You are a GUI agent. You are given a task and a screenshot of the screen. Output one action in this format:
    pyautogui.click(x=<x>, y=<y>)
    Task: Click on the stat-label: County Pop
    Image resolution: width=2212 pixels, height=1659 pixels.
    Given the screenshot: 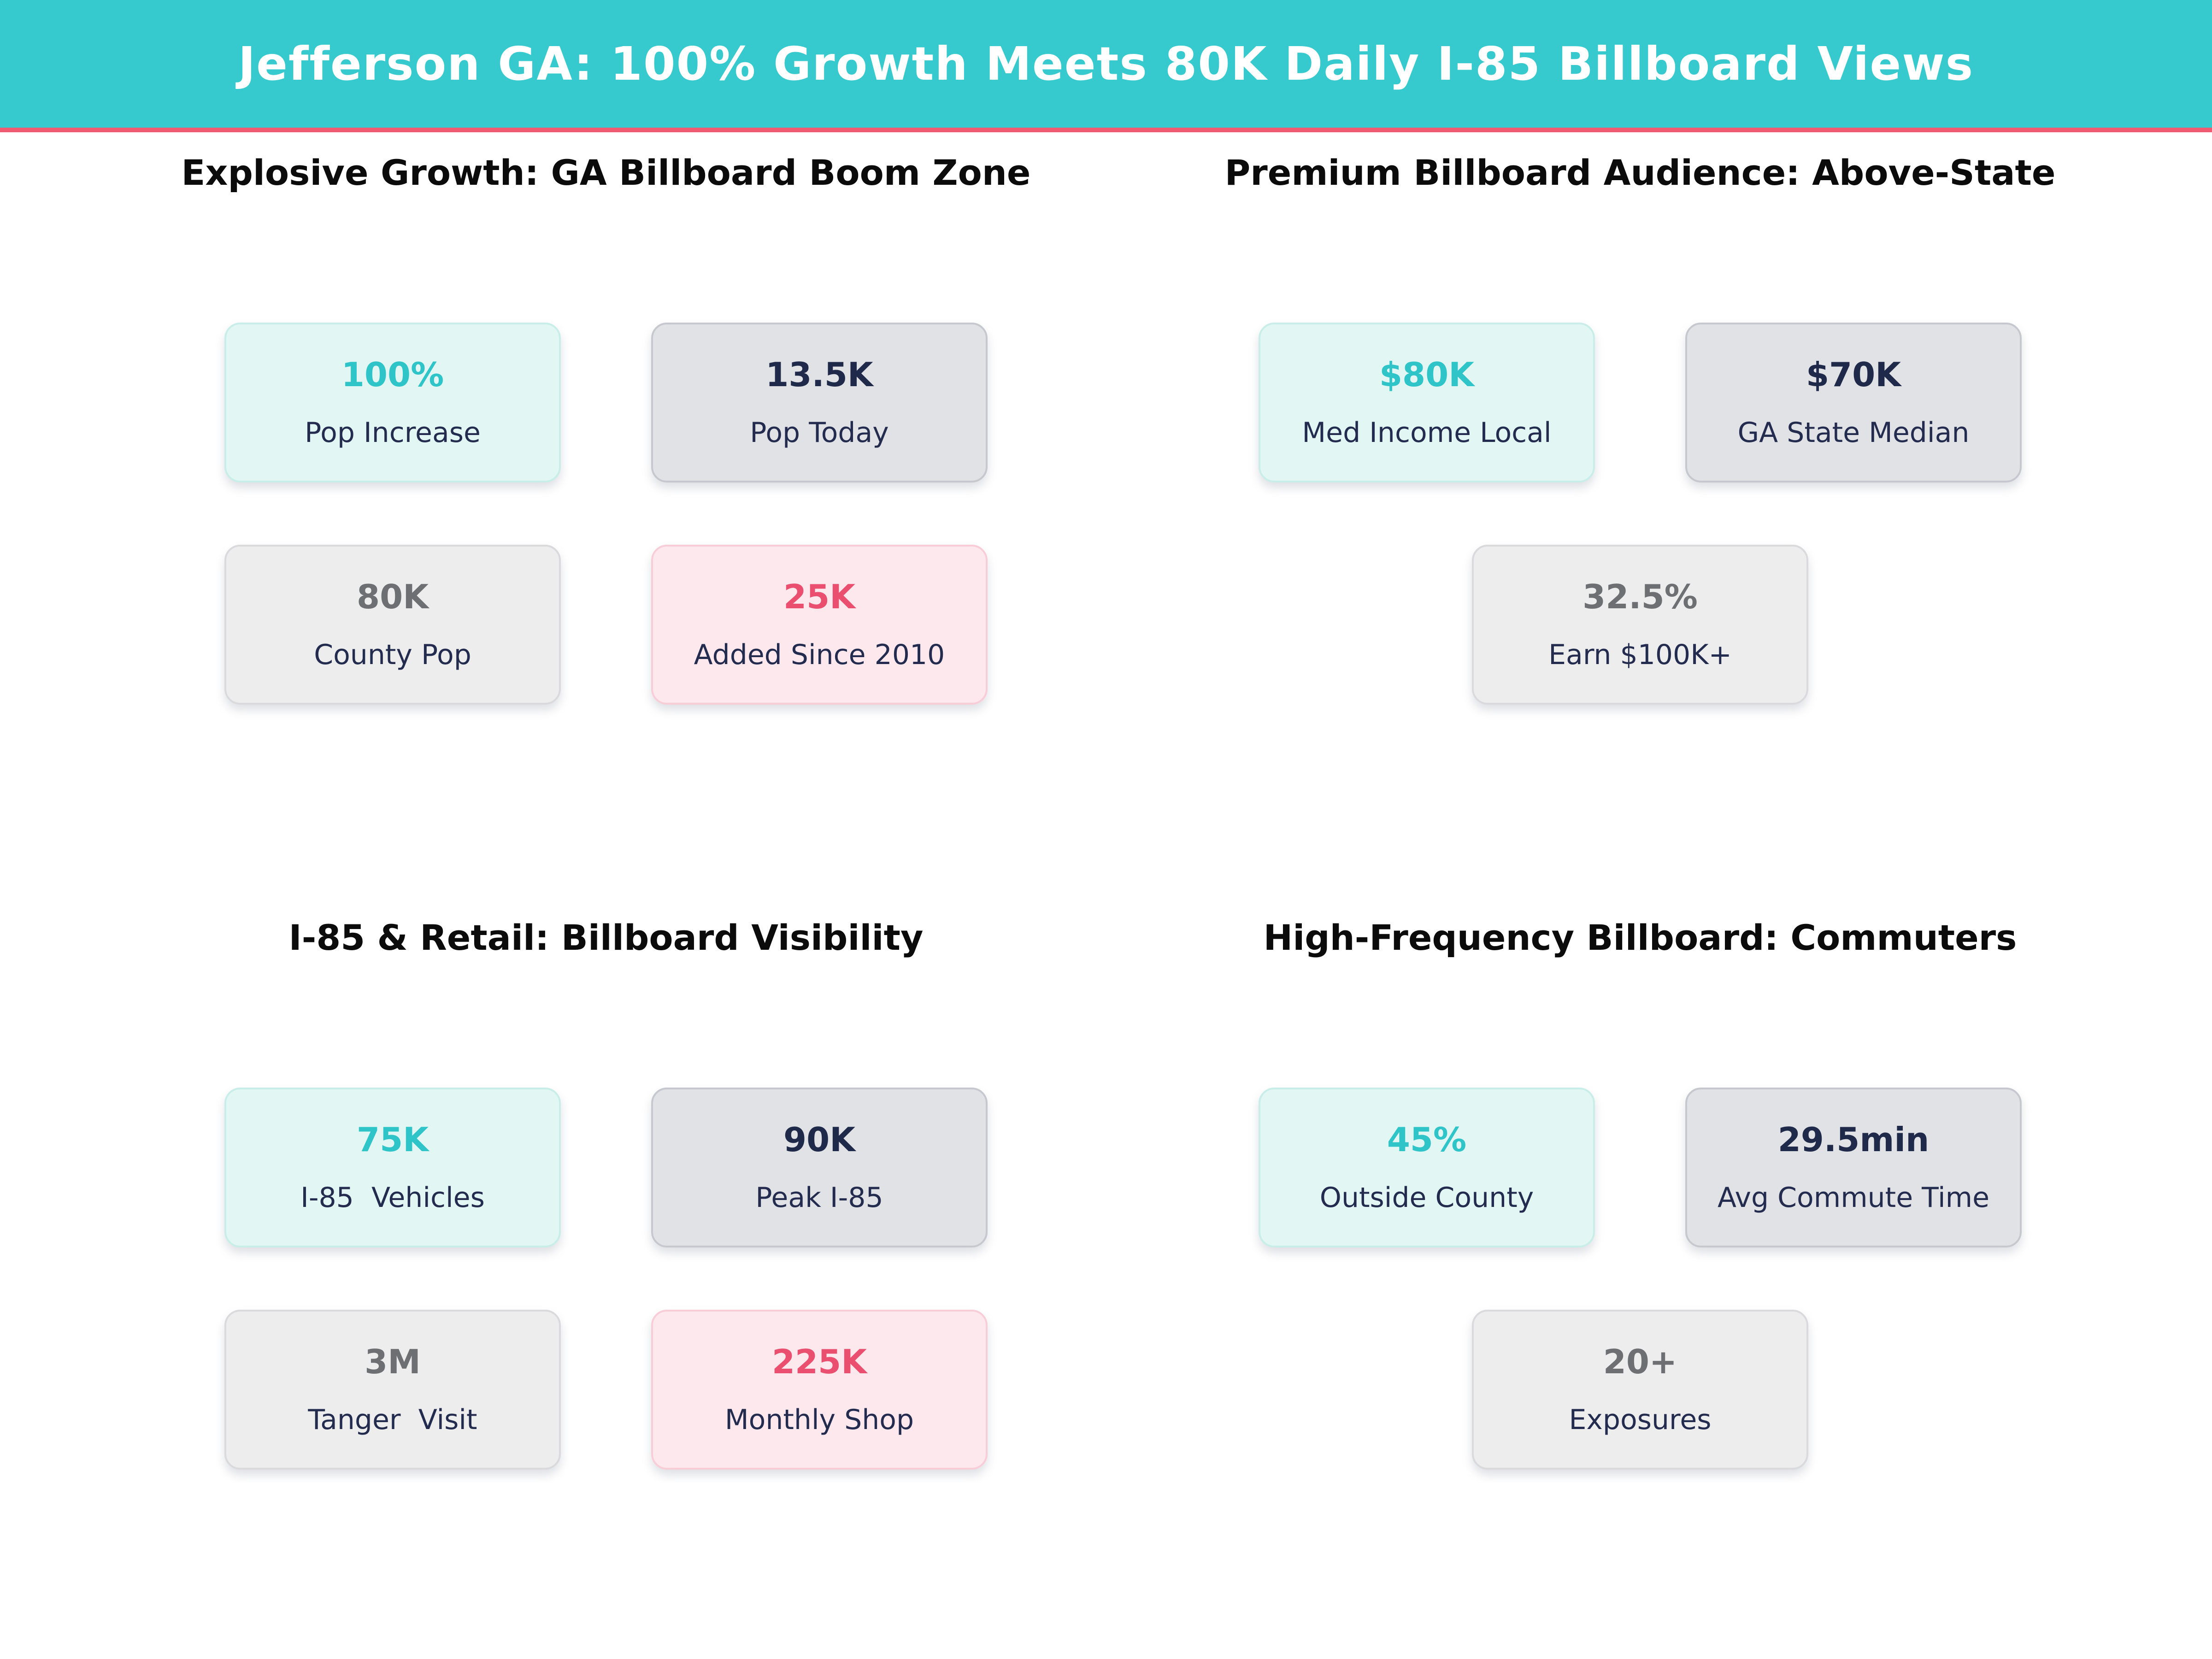 What is the action you would take?
    pyautogui.click(x=392, y=654)
    